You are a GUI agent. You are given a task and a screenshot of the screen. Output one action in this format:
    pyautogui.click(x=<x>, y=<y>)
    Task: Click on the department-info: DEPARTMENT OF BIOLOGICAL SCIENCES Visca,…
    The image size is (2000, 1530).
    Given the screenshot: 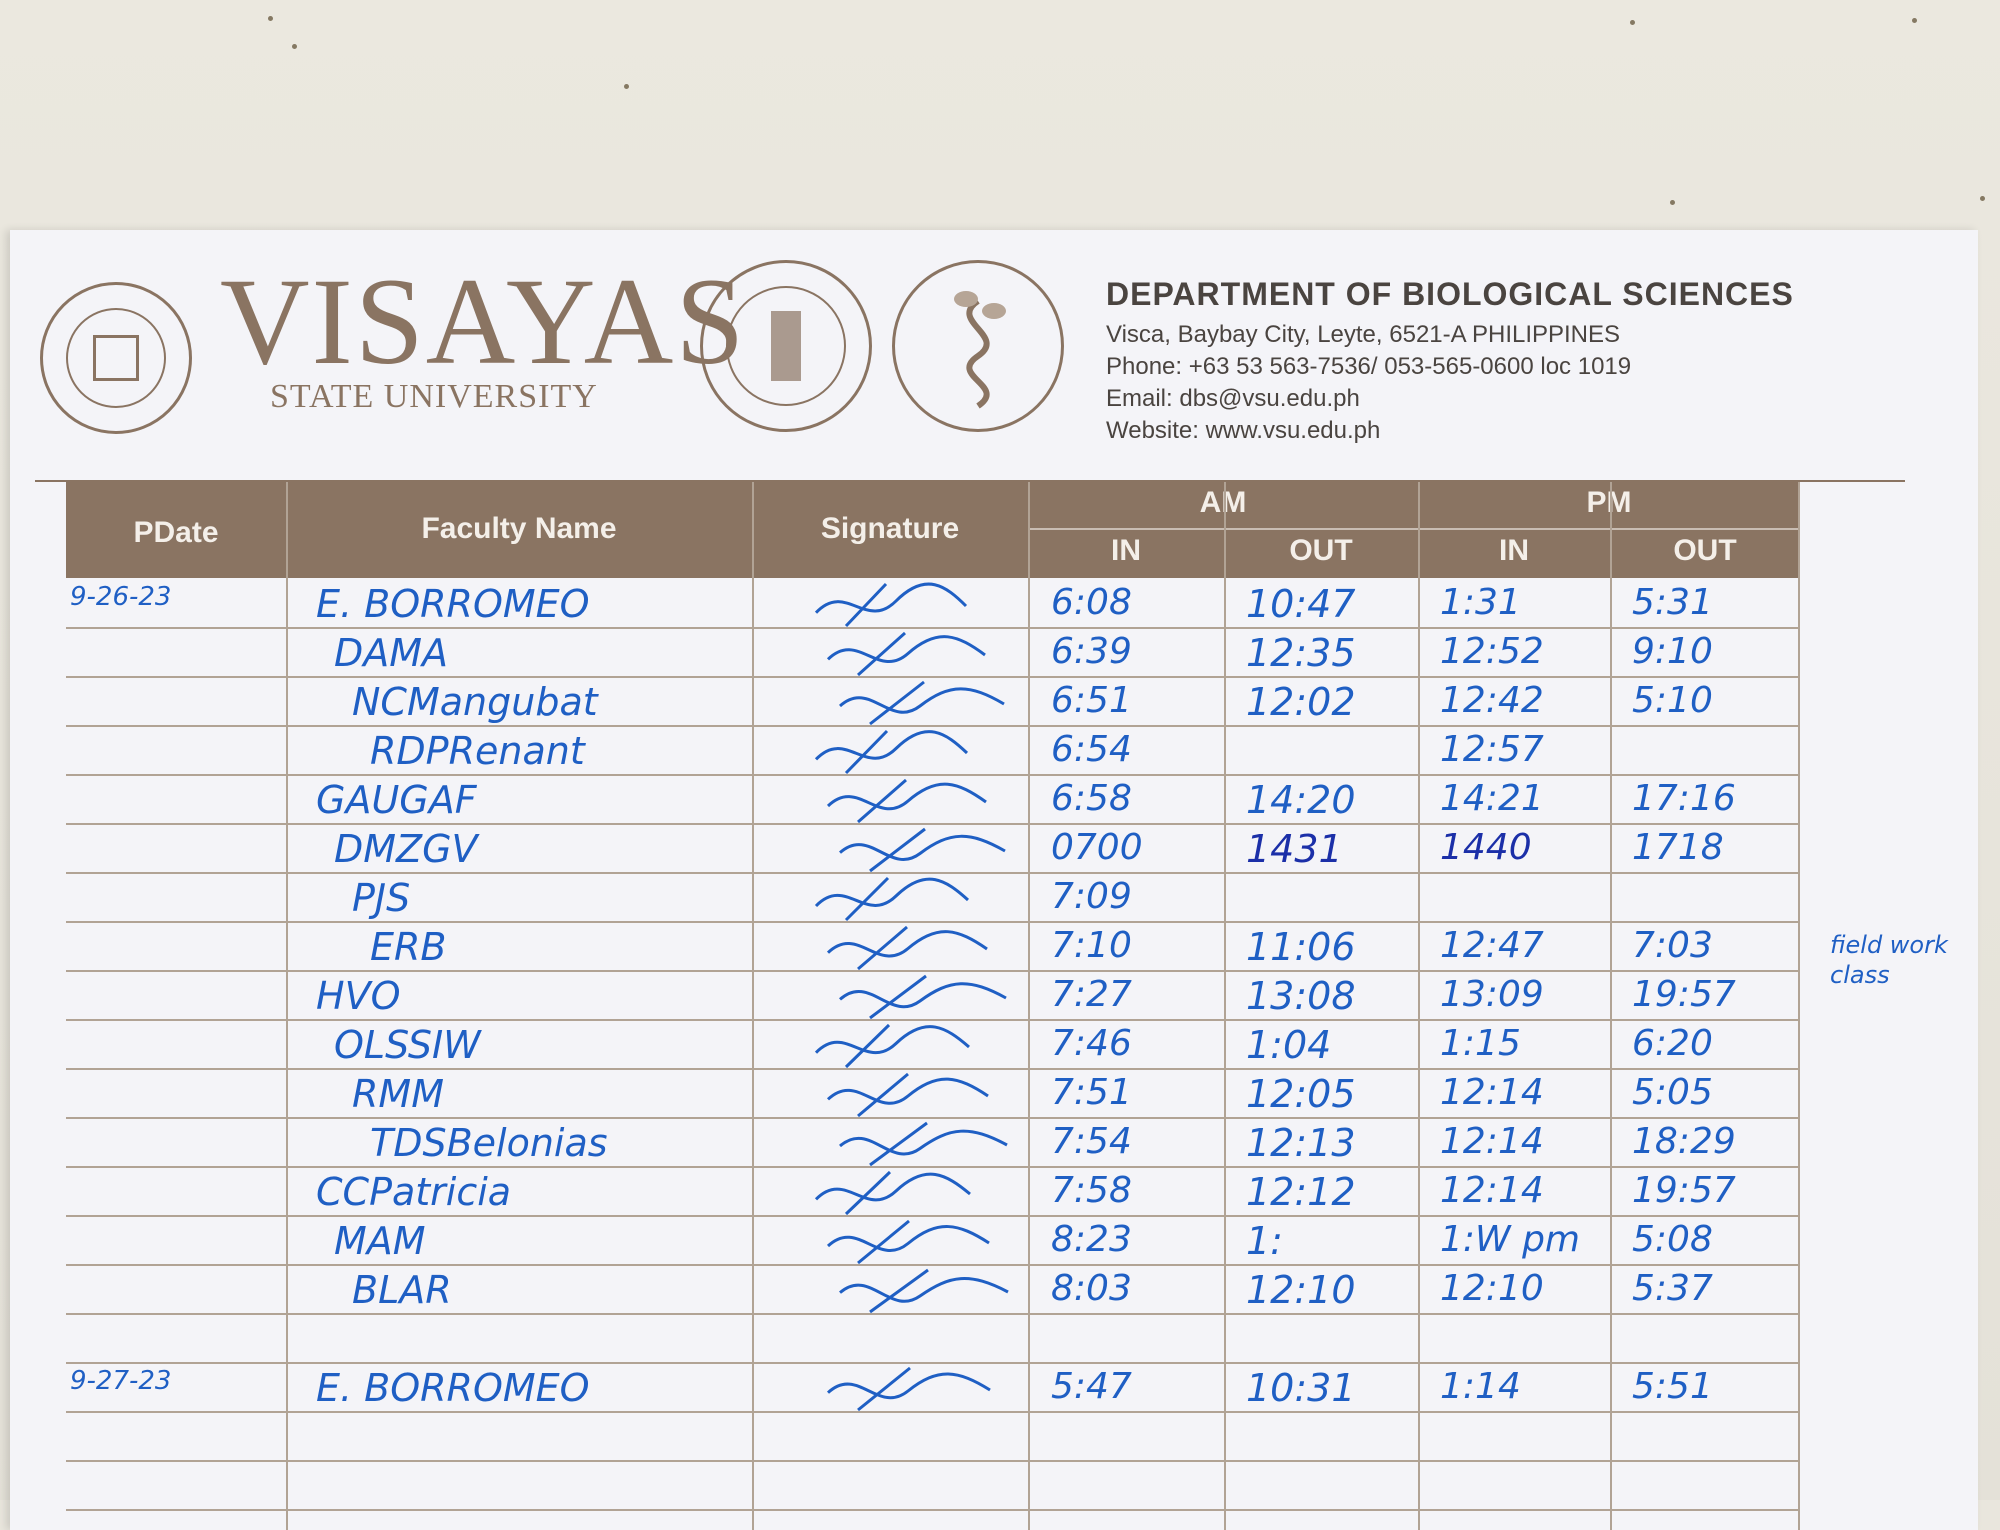 What is the action you would take?
    pyautogui.click(x=1450, y=361)
    